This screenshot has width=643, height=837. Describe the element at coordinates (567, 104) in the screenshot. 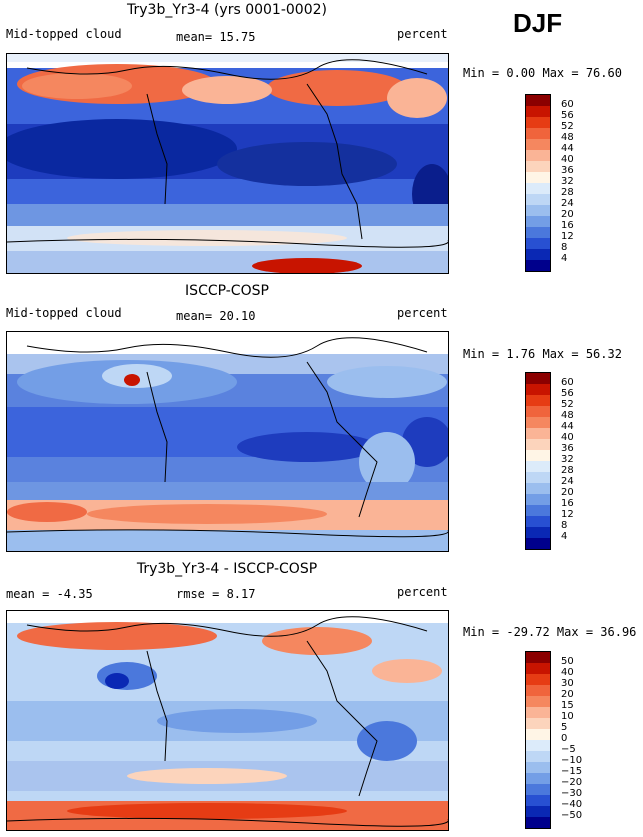

I see `panel-1-colorbar-tick: 60` at that location.